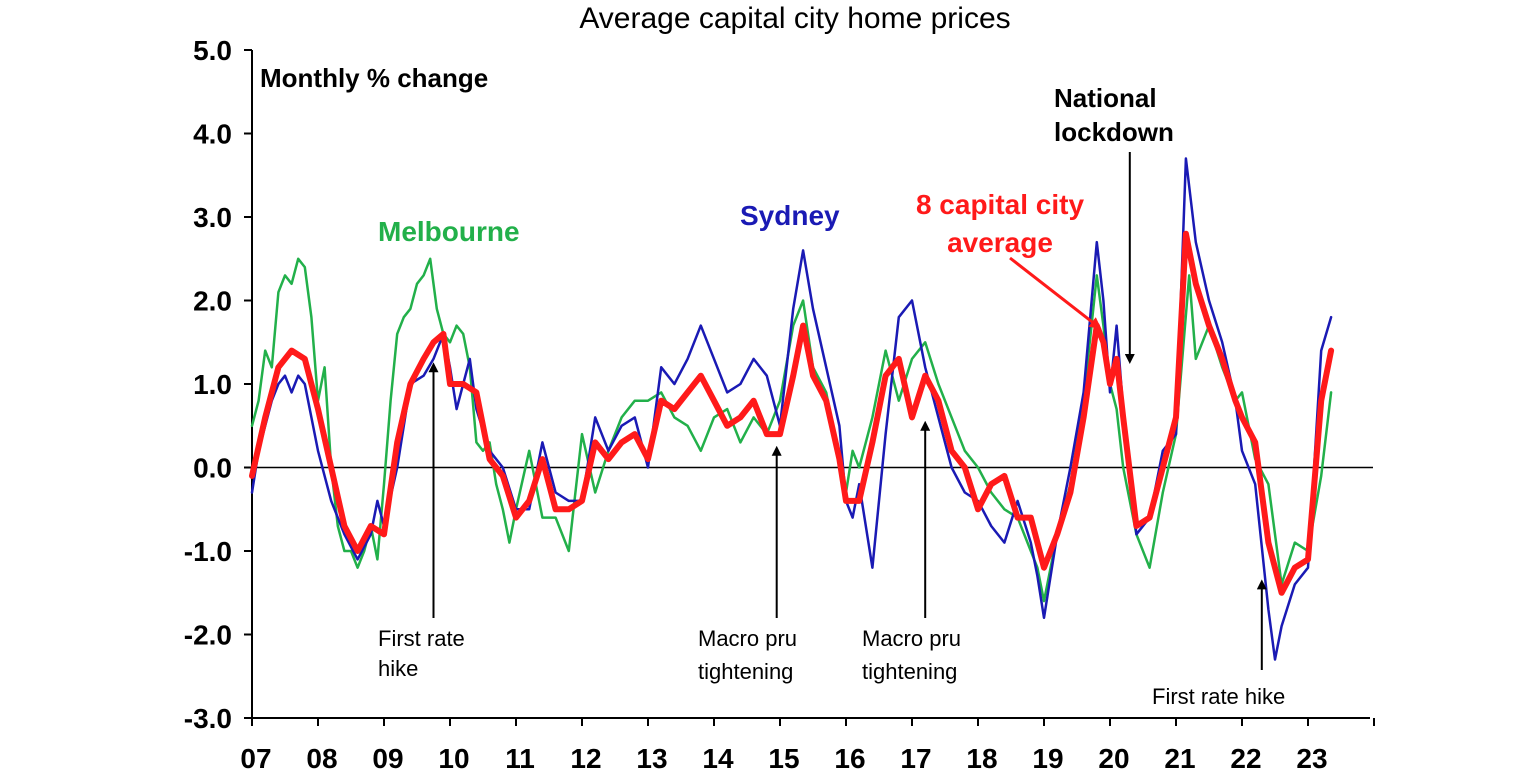 This screenshot has height=775, width=1536. What do you see at coordinates (747, 564) in the screenshot?
I see `annotation-macro-pru-2015: Macro pru tightening` at bounding box center [747, 564].